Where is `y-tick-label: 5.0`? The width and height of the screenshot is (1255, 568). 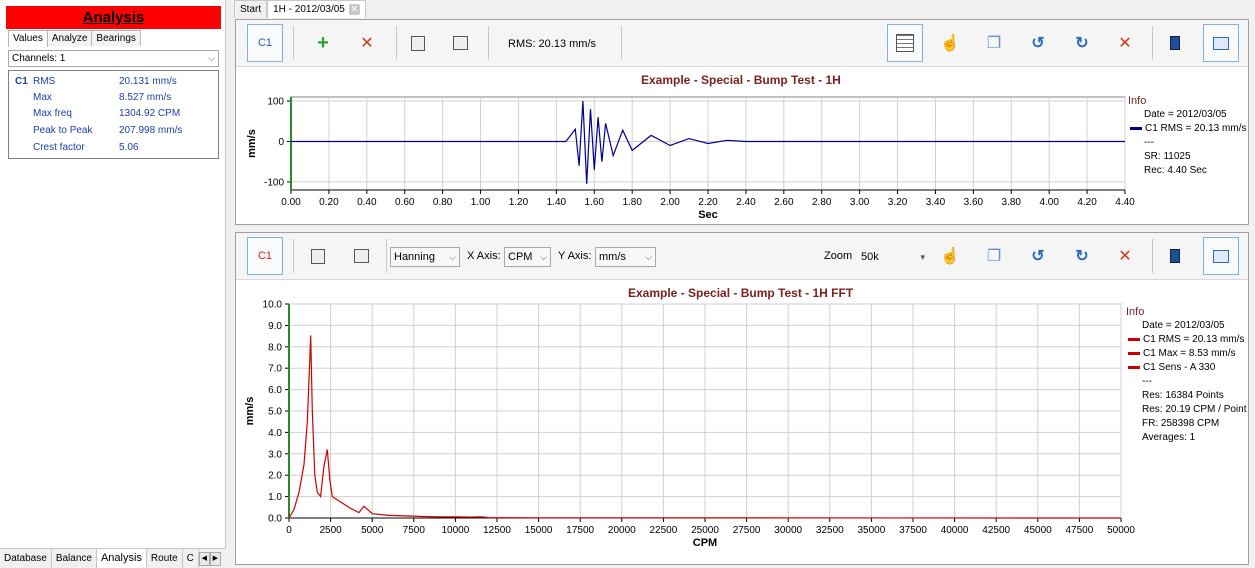
y-tick-label: 5.0 is located at coordinates (275, 412).